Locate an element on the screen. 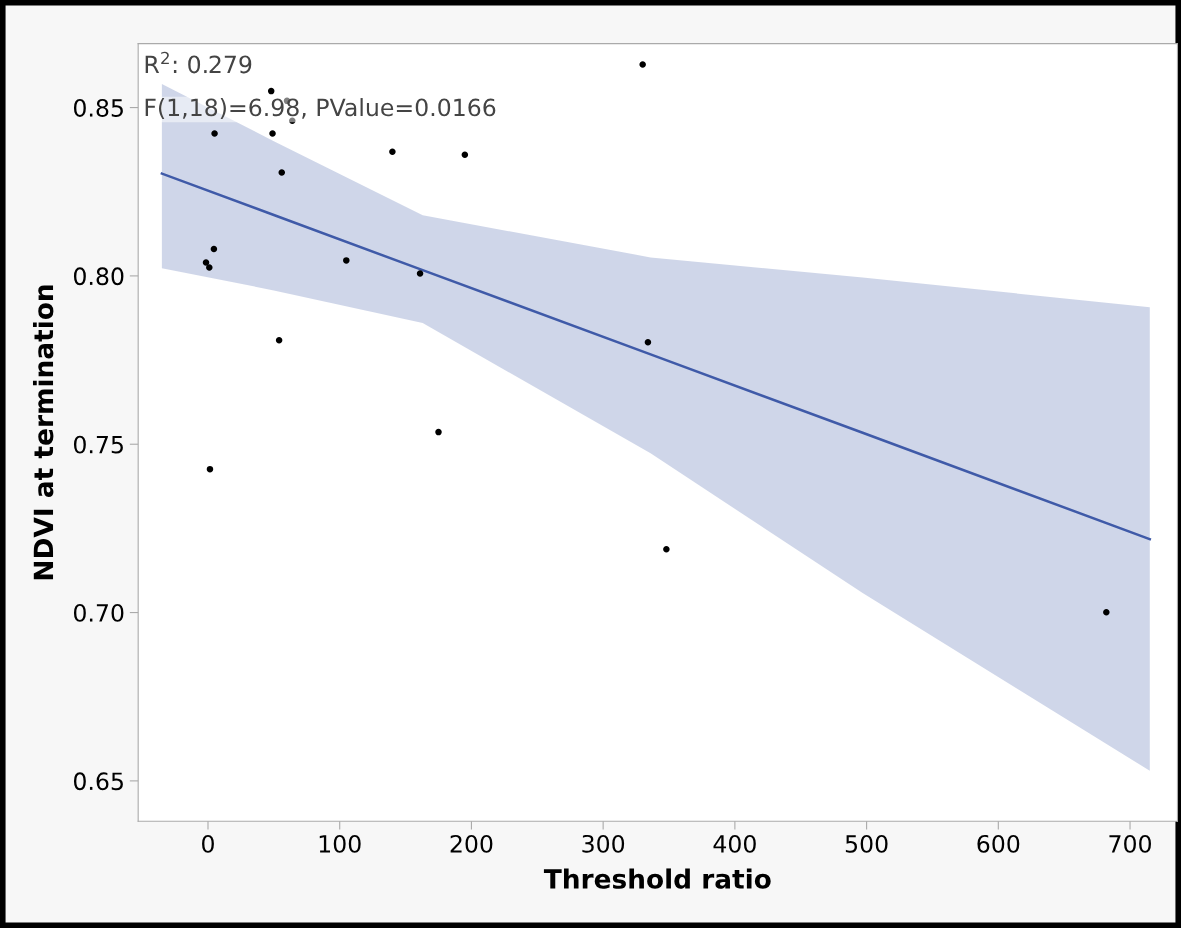 The height and width of the screenshot is (928, 1181). y-tick-label: 0.65 is located at coordinates (98, 781).